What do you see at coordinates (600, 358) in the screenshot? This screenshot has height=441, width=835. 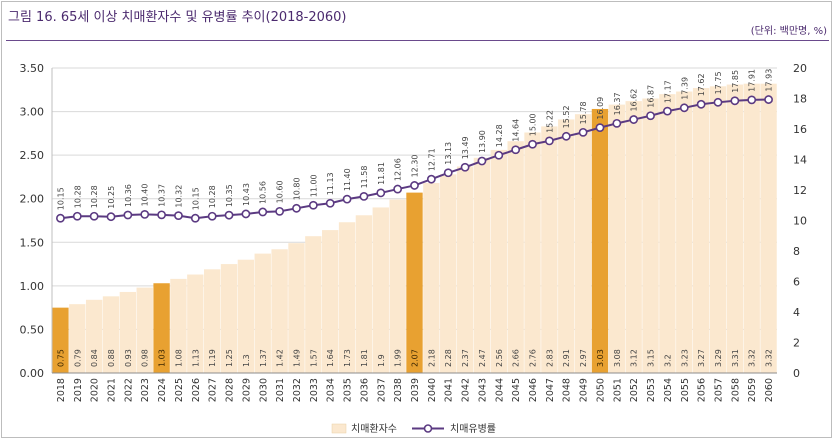 I see `bar-value-label: 3.03` at bounding box center [600, 358].